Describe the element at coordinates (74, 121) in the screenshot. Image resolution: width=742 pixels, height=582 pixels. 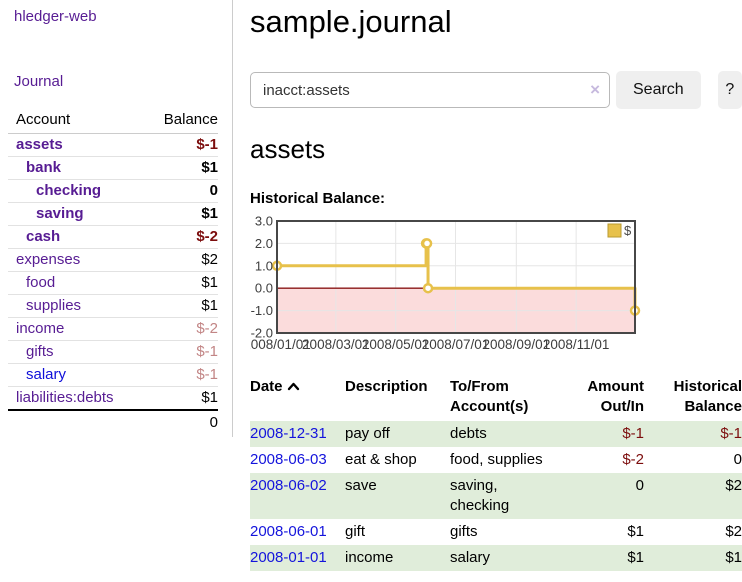
I see `accounts-header-account: Account` at that location.